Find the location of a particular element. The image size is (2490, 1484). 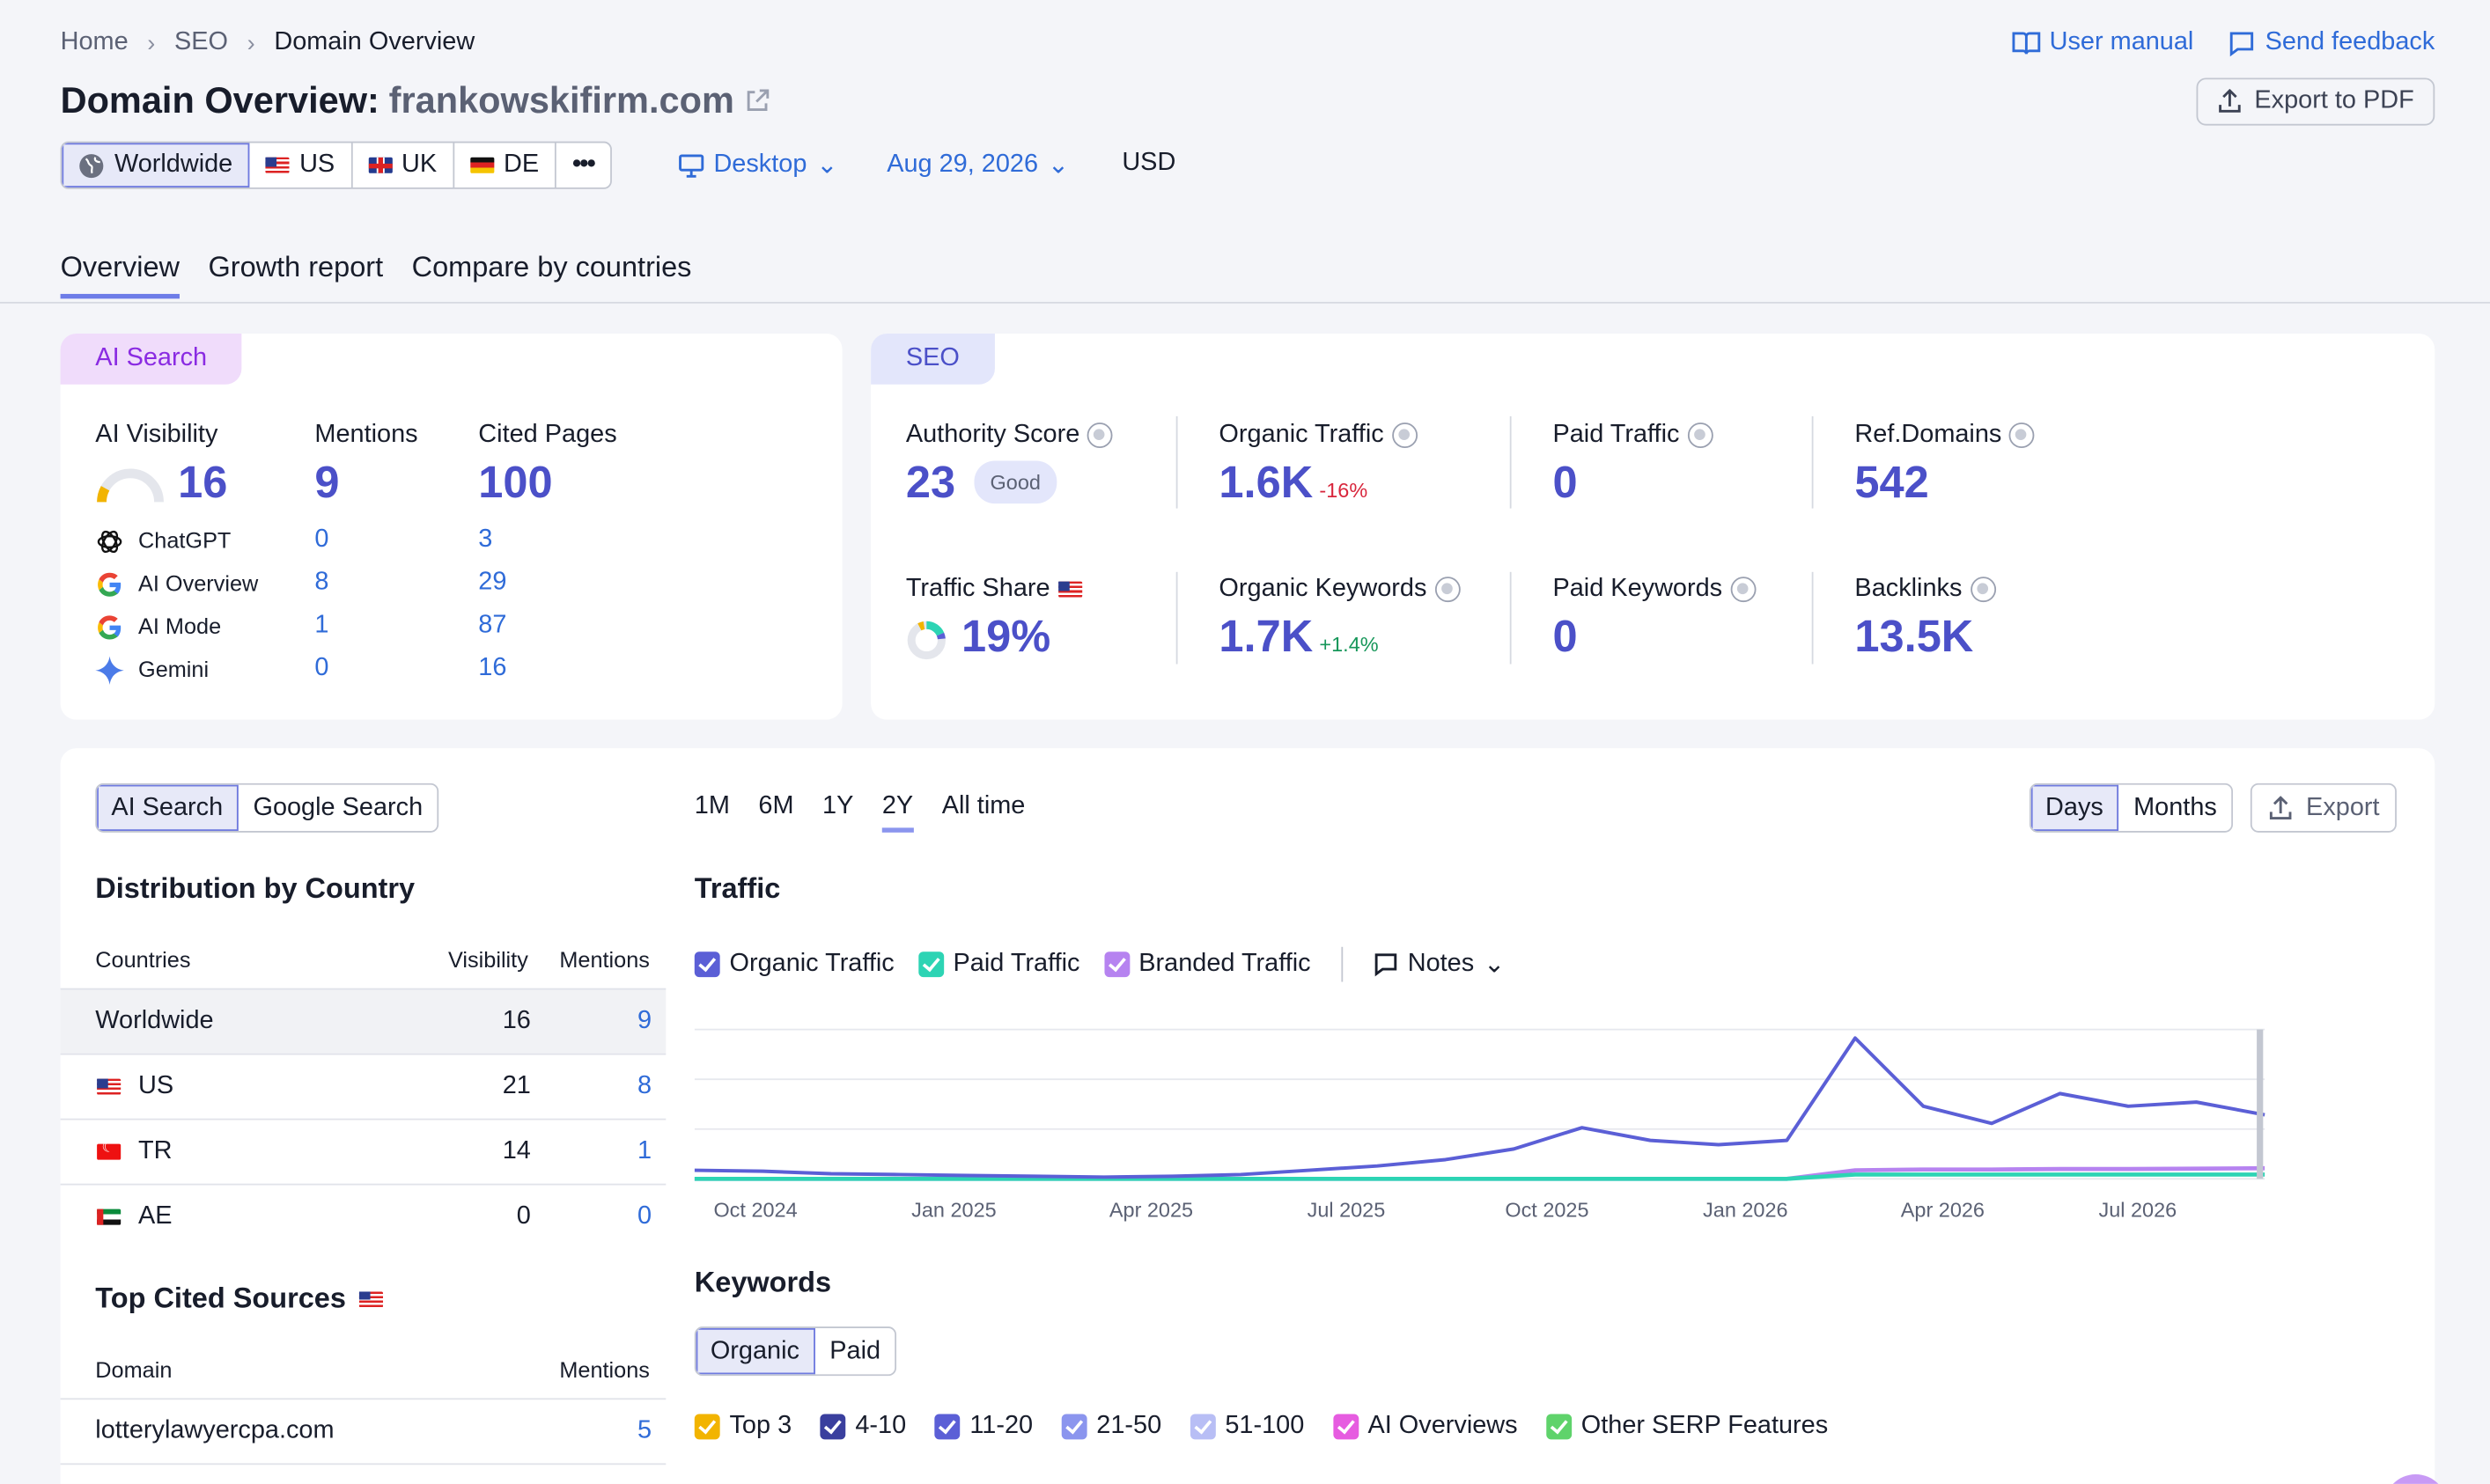

keywords-organic: Organic is located at coordinates (756, 1351).